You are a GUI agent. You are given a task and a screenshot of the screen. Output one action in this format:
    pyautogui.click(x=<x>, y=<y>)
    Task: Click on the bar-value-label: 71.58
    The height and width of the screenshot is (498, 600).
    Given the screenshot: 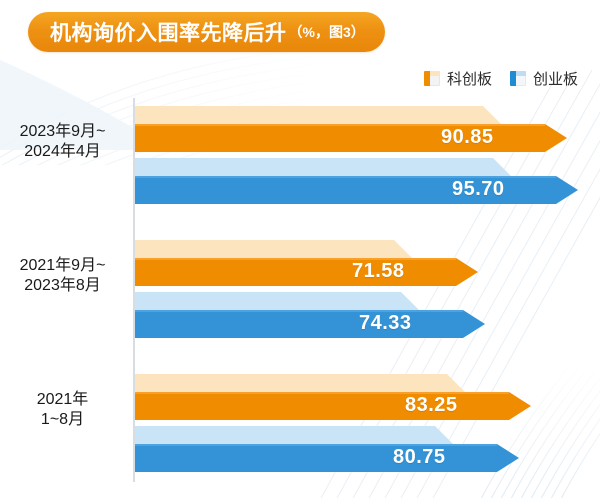 What is the action you would take?
    pyautogui.click(x=378, y=271)
    